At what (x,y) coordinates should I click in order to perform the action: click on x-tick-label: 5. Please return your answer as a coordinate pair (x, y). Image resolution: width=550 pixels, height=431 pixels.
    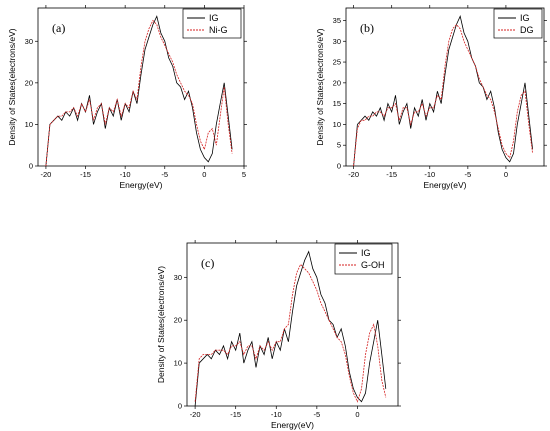
    Looking at the image, I should click on (244, 174).